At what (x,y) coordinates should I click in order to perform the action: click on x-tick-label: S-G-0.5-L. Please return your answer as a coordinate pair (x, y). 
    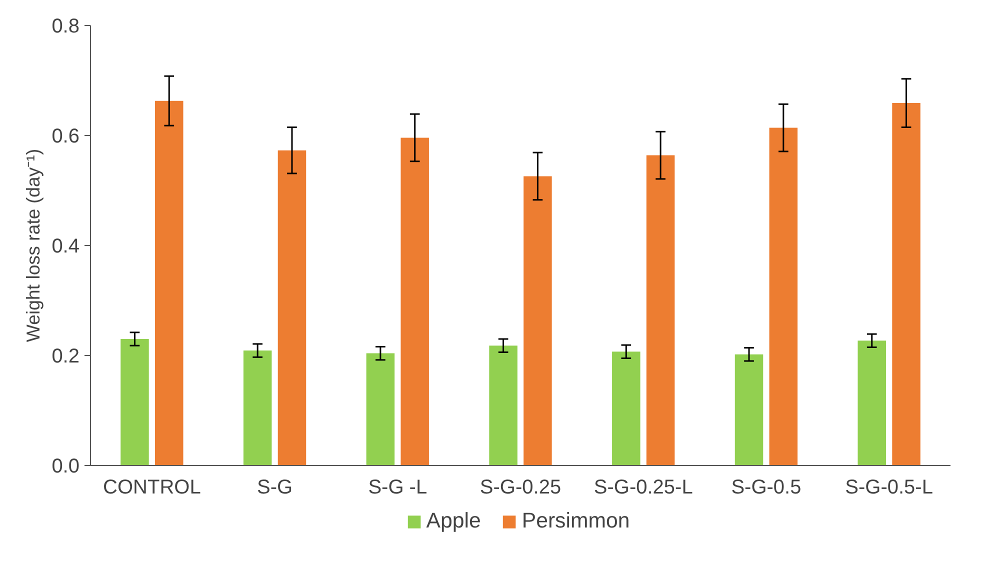
    Looking at the image, I should click on (889, 487).